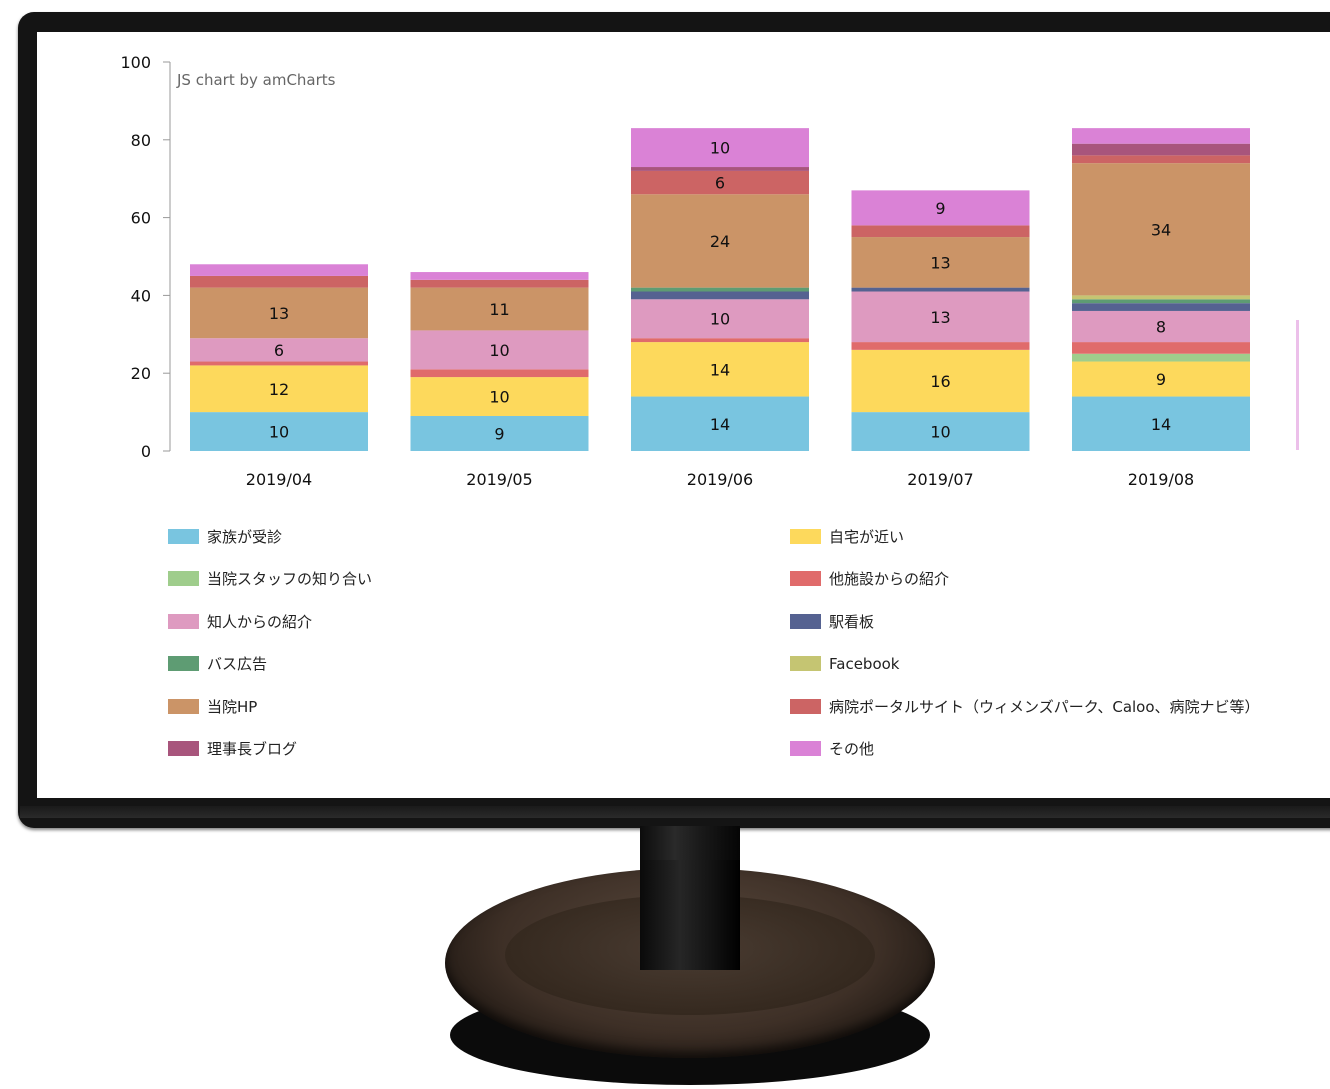  What do you see at coordinates (232, 749) in the screenshot?
I see `legend-item: 理事長ブログ` at bounding box center [232, 749].